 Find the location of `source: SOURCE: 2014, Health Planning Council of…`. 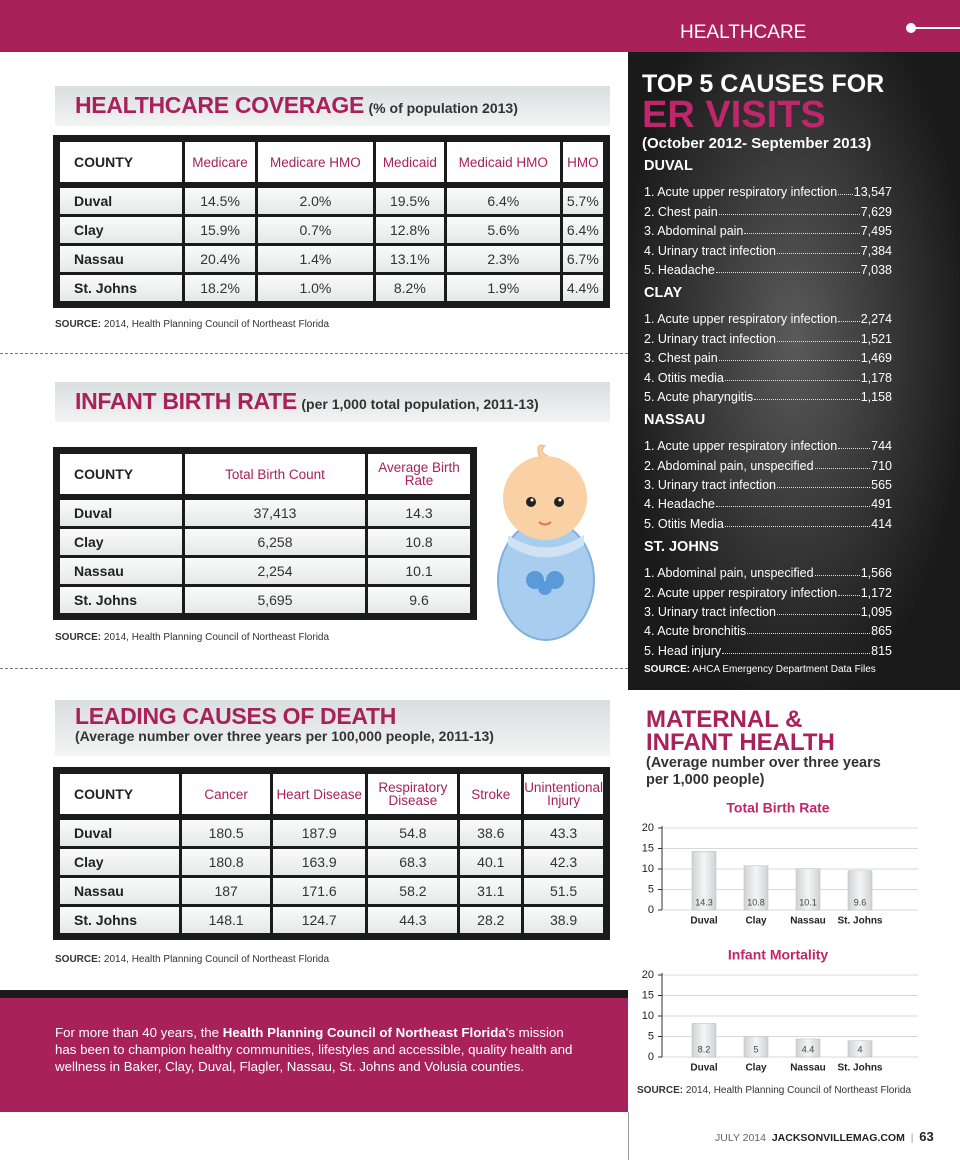

source: SOURCE: 2014, Health Planning Council of… is located at coordinates (192, 324).